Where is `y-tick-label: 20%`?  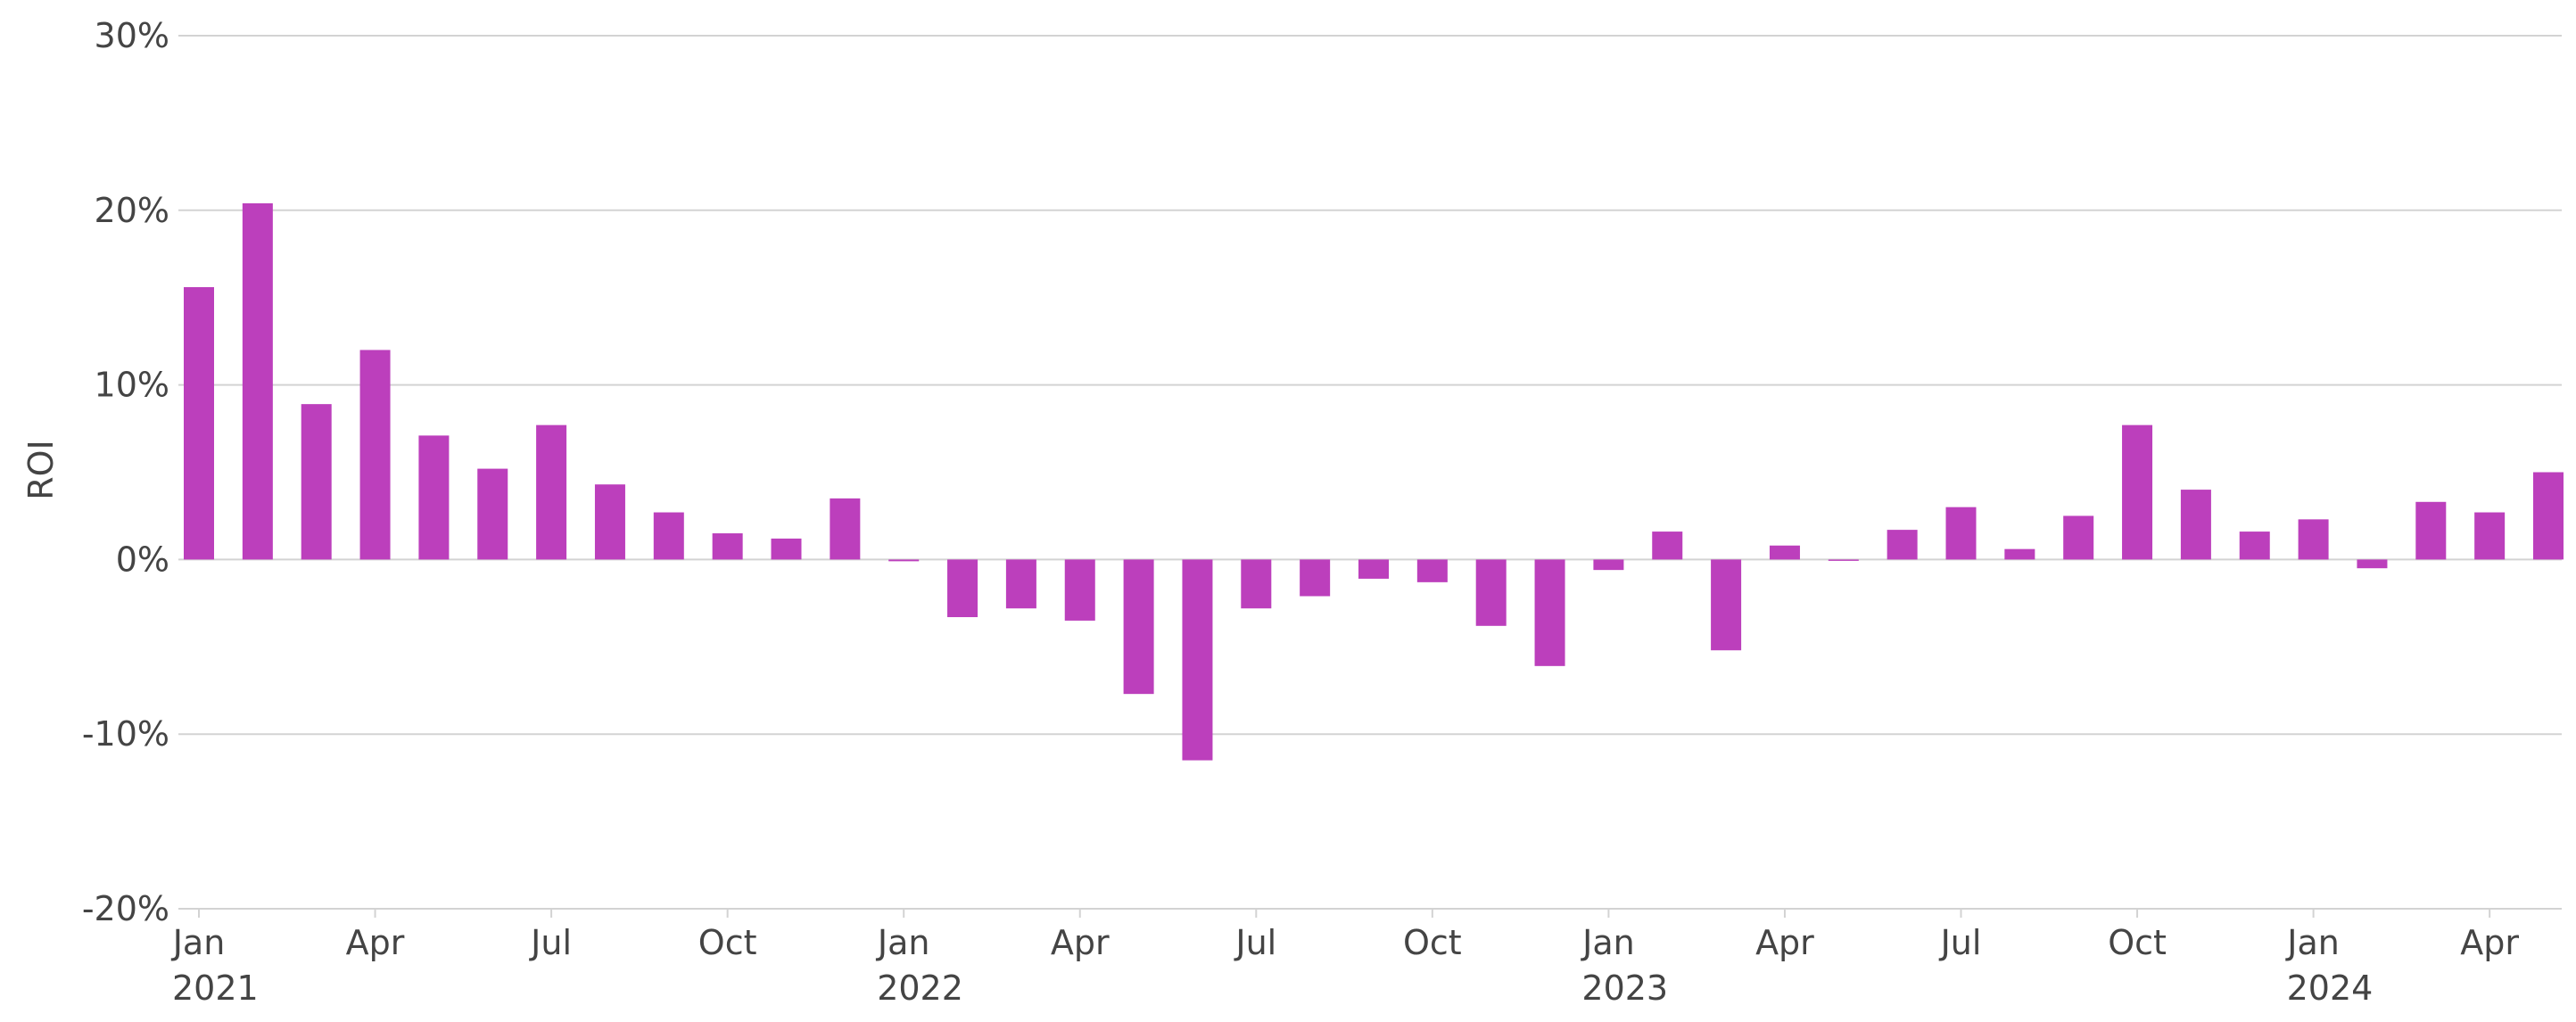
y-tick-label: 20% is located at coordinates (132, 211).